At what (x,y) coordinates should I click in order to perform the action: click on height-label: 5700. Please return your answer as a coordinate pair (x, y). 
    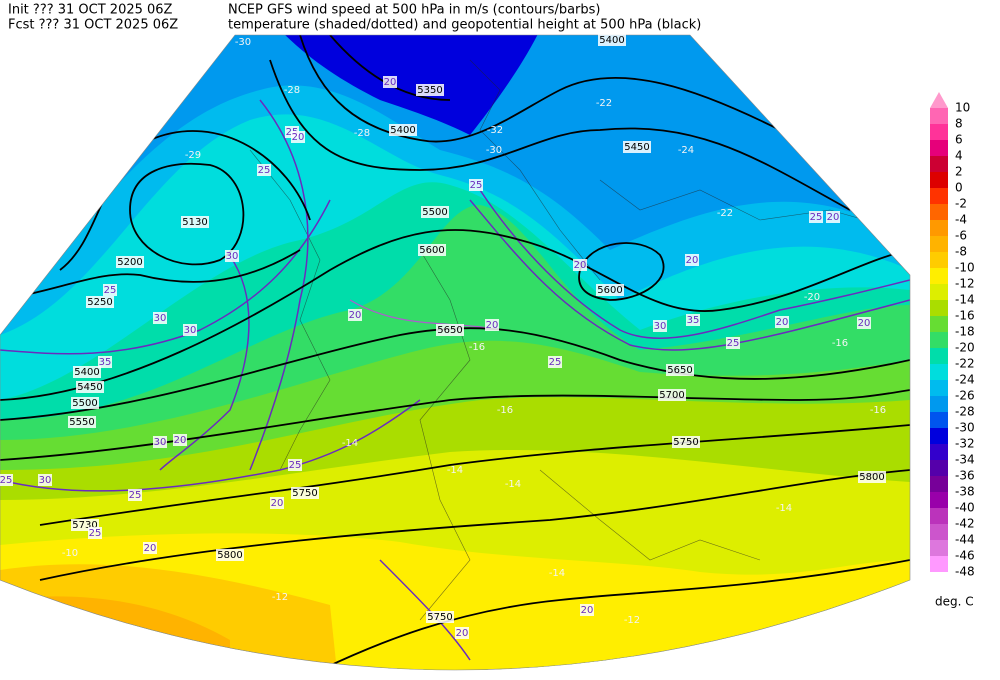
    Looking at the image, I should click on (671, 395).